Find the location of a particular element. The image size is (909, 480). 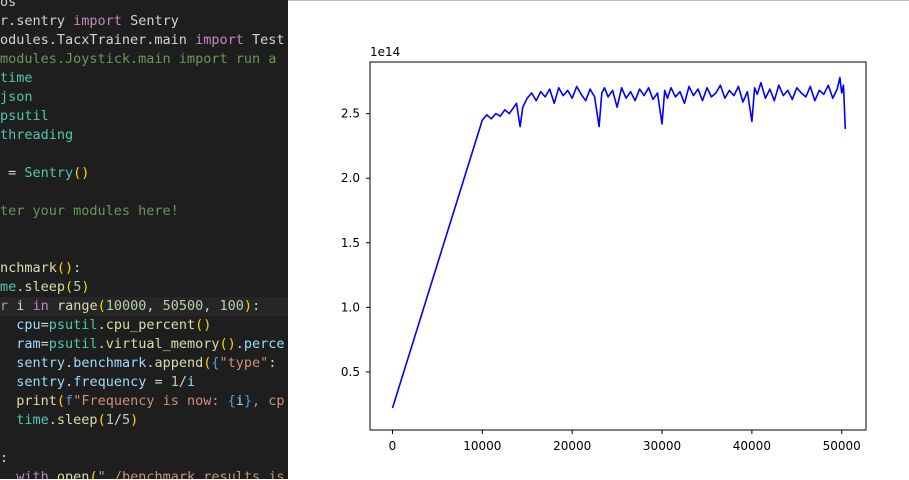

code-line: r i in range(10000, 50500, 100): is located at coordinates (144, 306).